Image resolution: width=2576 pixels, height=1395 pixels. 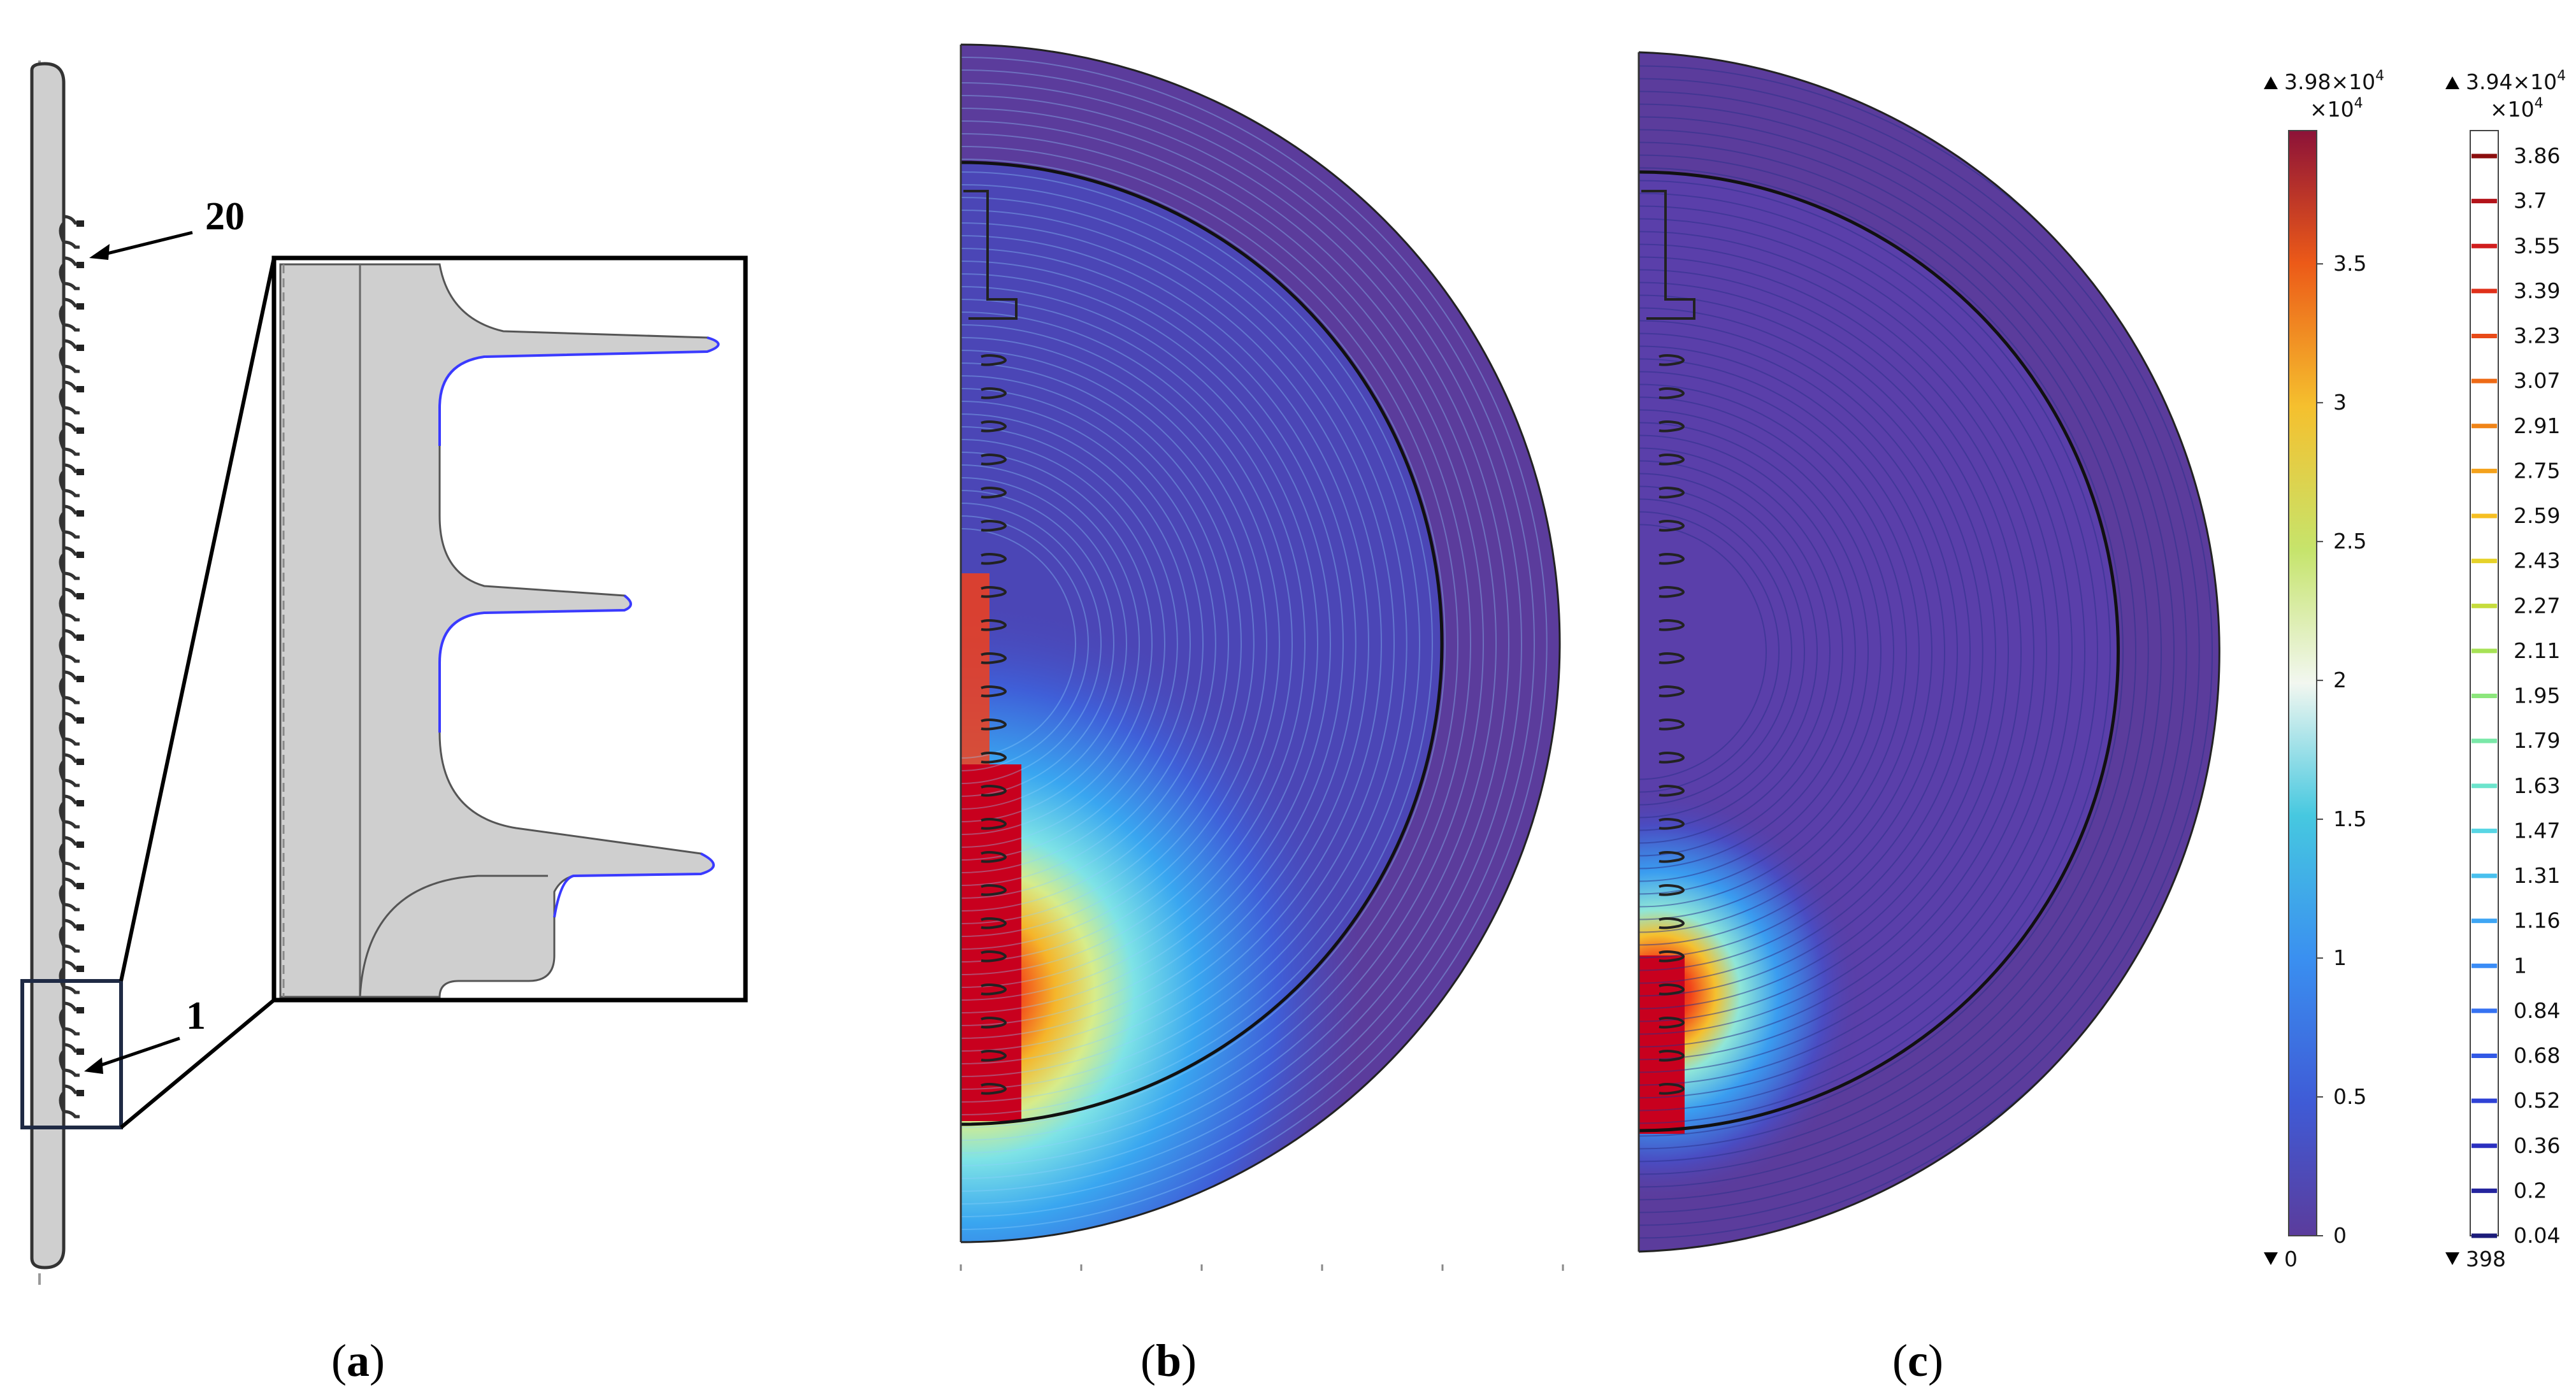 What do you see at coordinates (2271, 1258) in the screenshot?
I see `colorbar-min-marker-icon` at bounding box center [2271, 1258].